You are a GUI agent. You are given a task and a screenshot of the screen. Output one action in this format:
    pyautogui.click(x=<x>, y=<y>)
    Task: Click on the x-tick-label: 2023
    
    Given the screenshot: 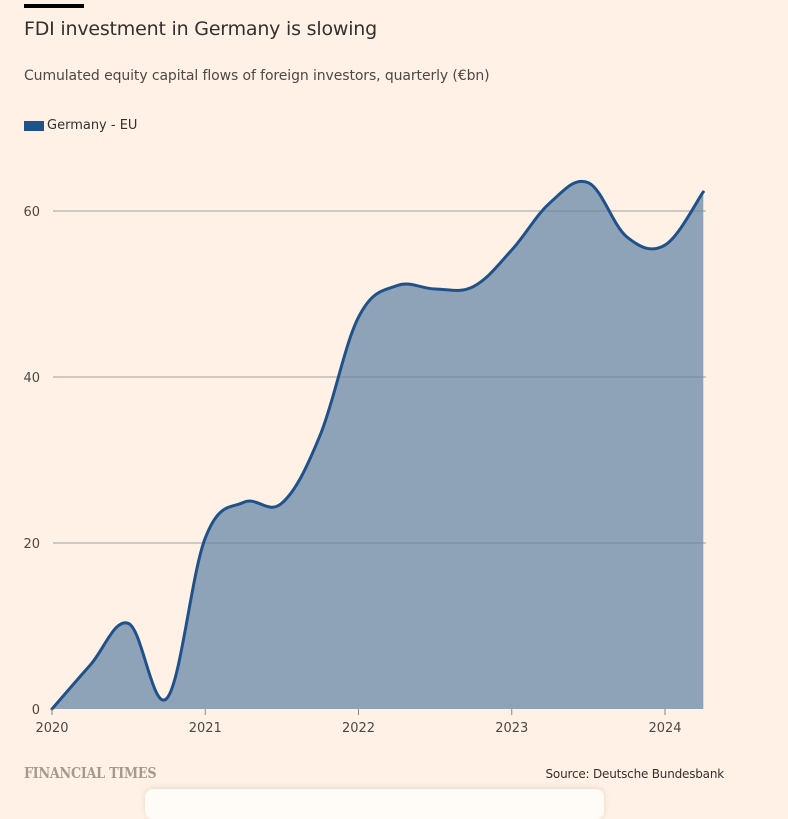 What is the action you would take?
    pyautogui.click(x=511, y=728)
    